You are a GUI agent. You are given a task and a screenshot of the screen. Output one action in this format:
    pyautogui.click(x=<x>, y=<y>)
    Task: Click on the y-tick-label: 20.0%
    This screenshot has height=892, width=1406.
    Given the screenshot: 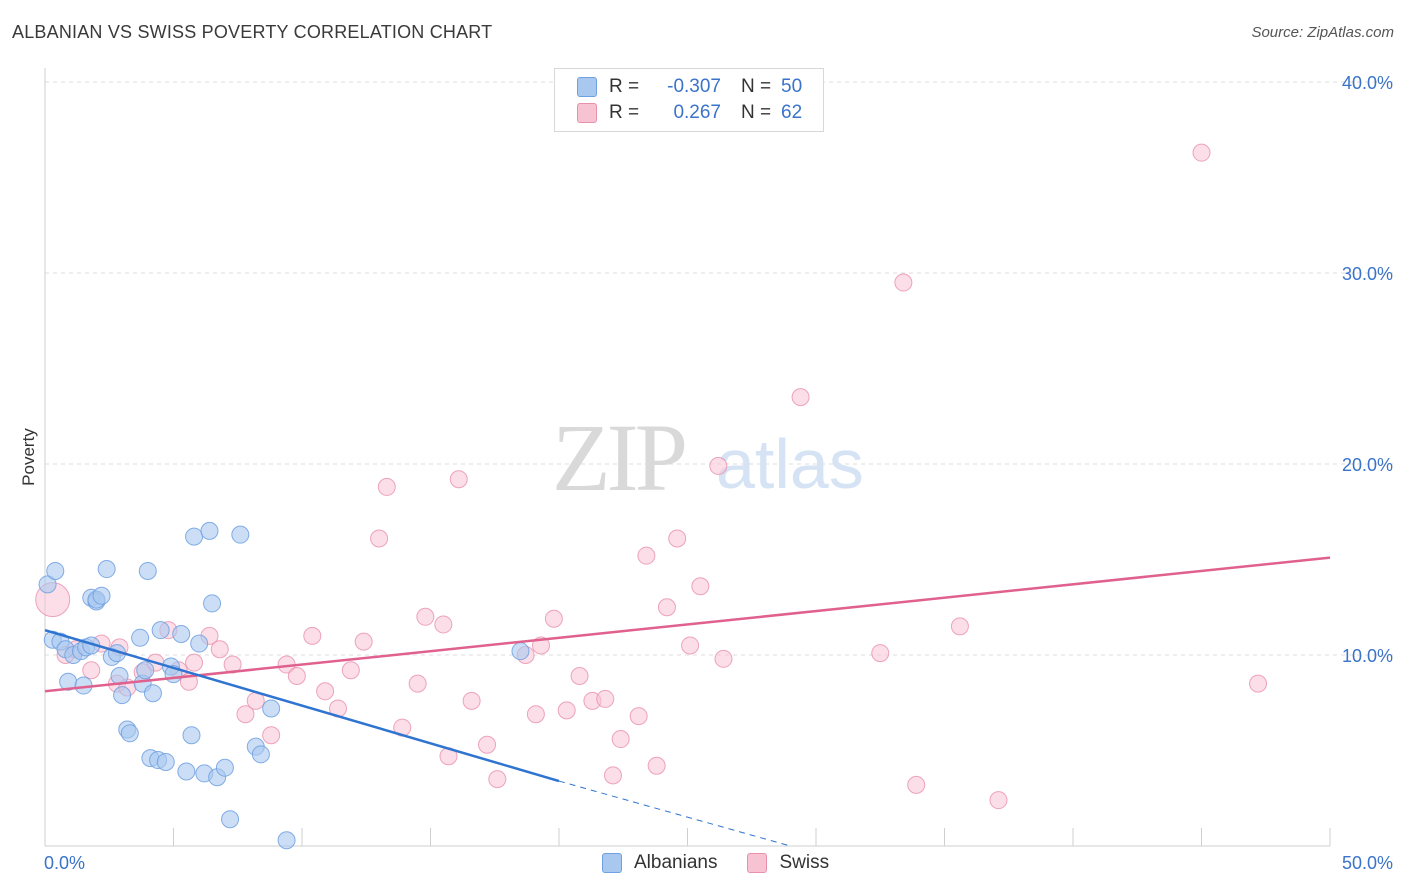 What is the action you would take?
    pyautogui.click(x=1367, y=465)
    